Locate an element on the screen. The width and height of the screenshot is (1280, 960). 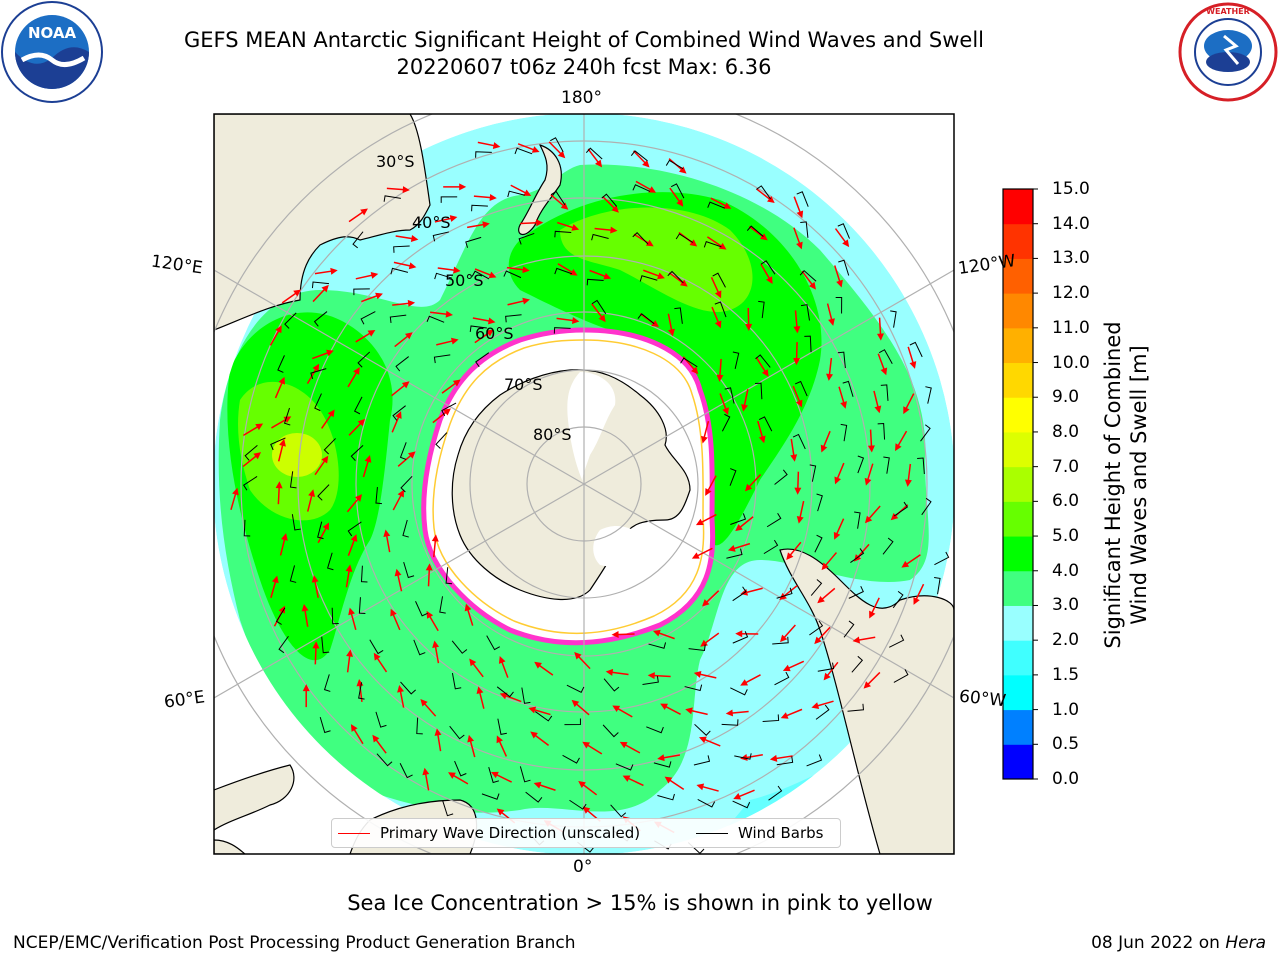
colorbar-tick-label: 11.0 is located at coordinates (1071, 327).